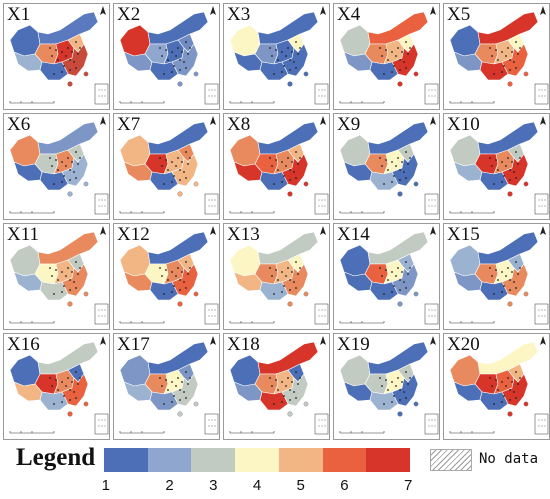 The image size is (550, 499). I want to click on scale-bar, so click(32, 212).